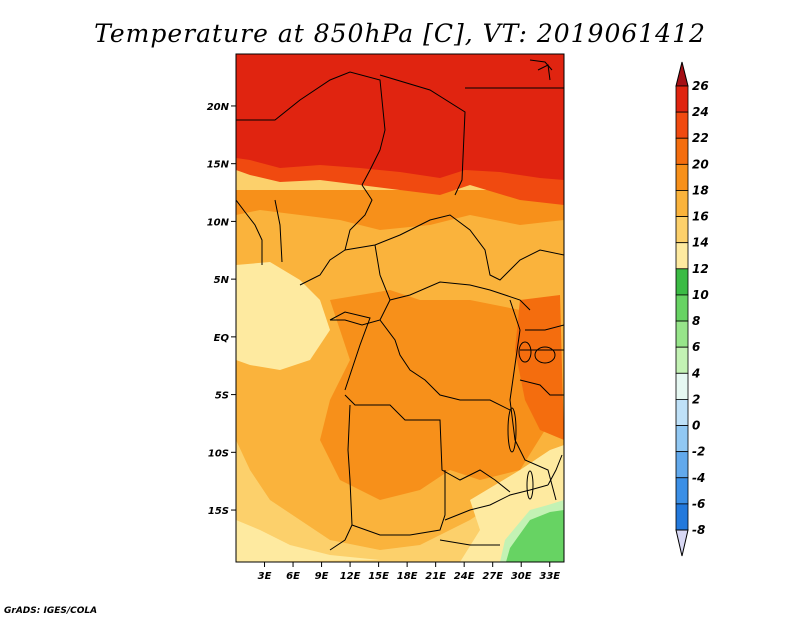 Image resolution: width=800 pixels, height=618 pixels. Describe the element at coordinates (293, 576) in the screenshot. I see `lon-tick-label: 6E` at that location.